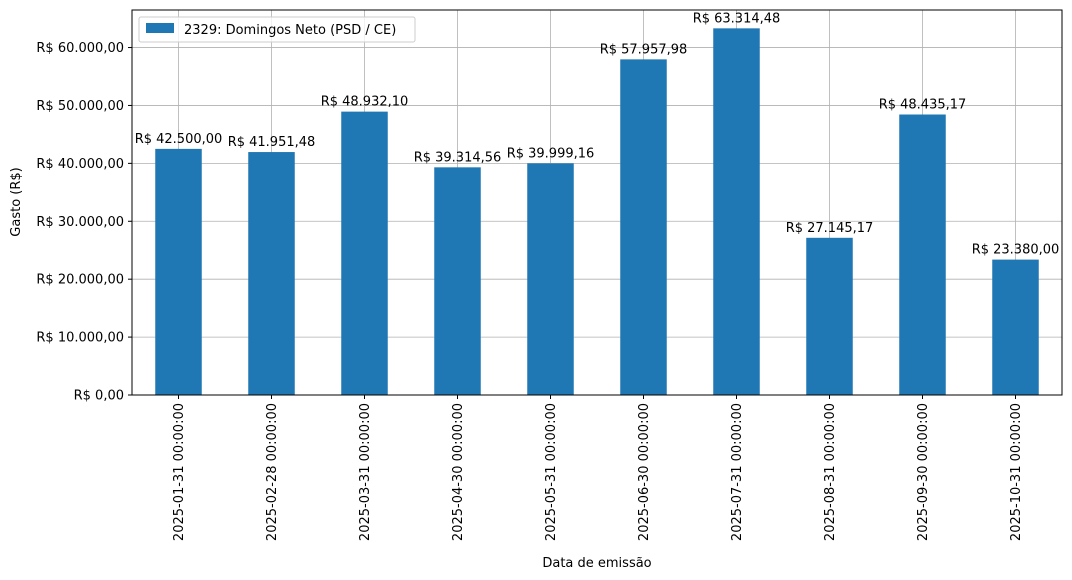 The height and width of the screenshot is (580, 1072). Describe the element at coordinates (830, 472) in the screenshot. I see `x-tick-label: 2025-08-31 00:00:00` at that location.